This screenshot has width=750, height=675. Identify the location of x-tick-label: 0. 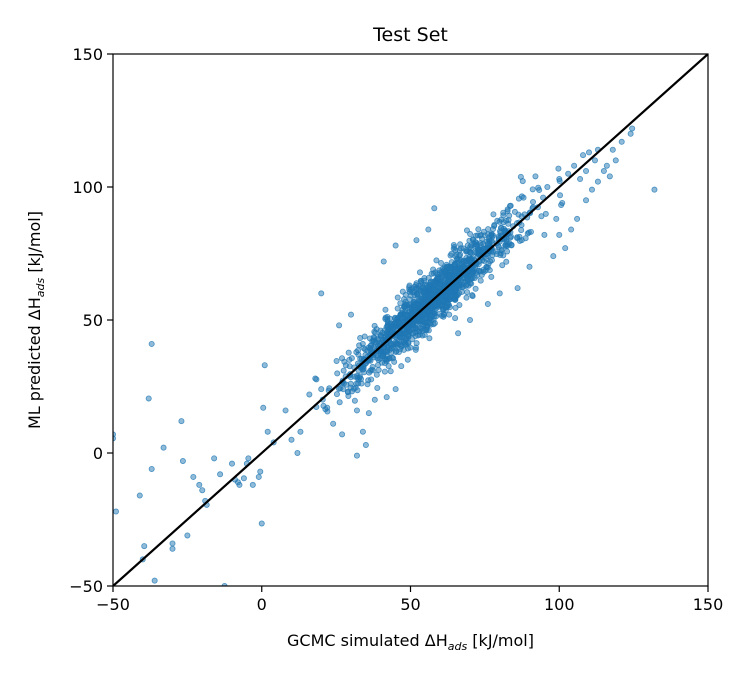
(262, 604).